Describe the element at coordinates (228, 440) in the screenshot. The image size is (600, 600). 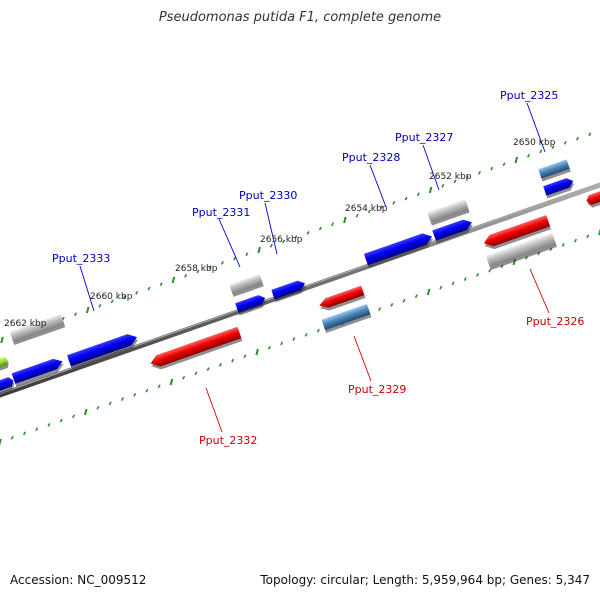
I see `gene-label-pput-2332: Pput_2332` at that location.